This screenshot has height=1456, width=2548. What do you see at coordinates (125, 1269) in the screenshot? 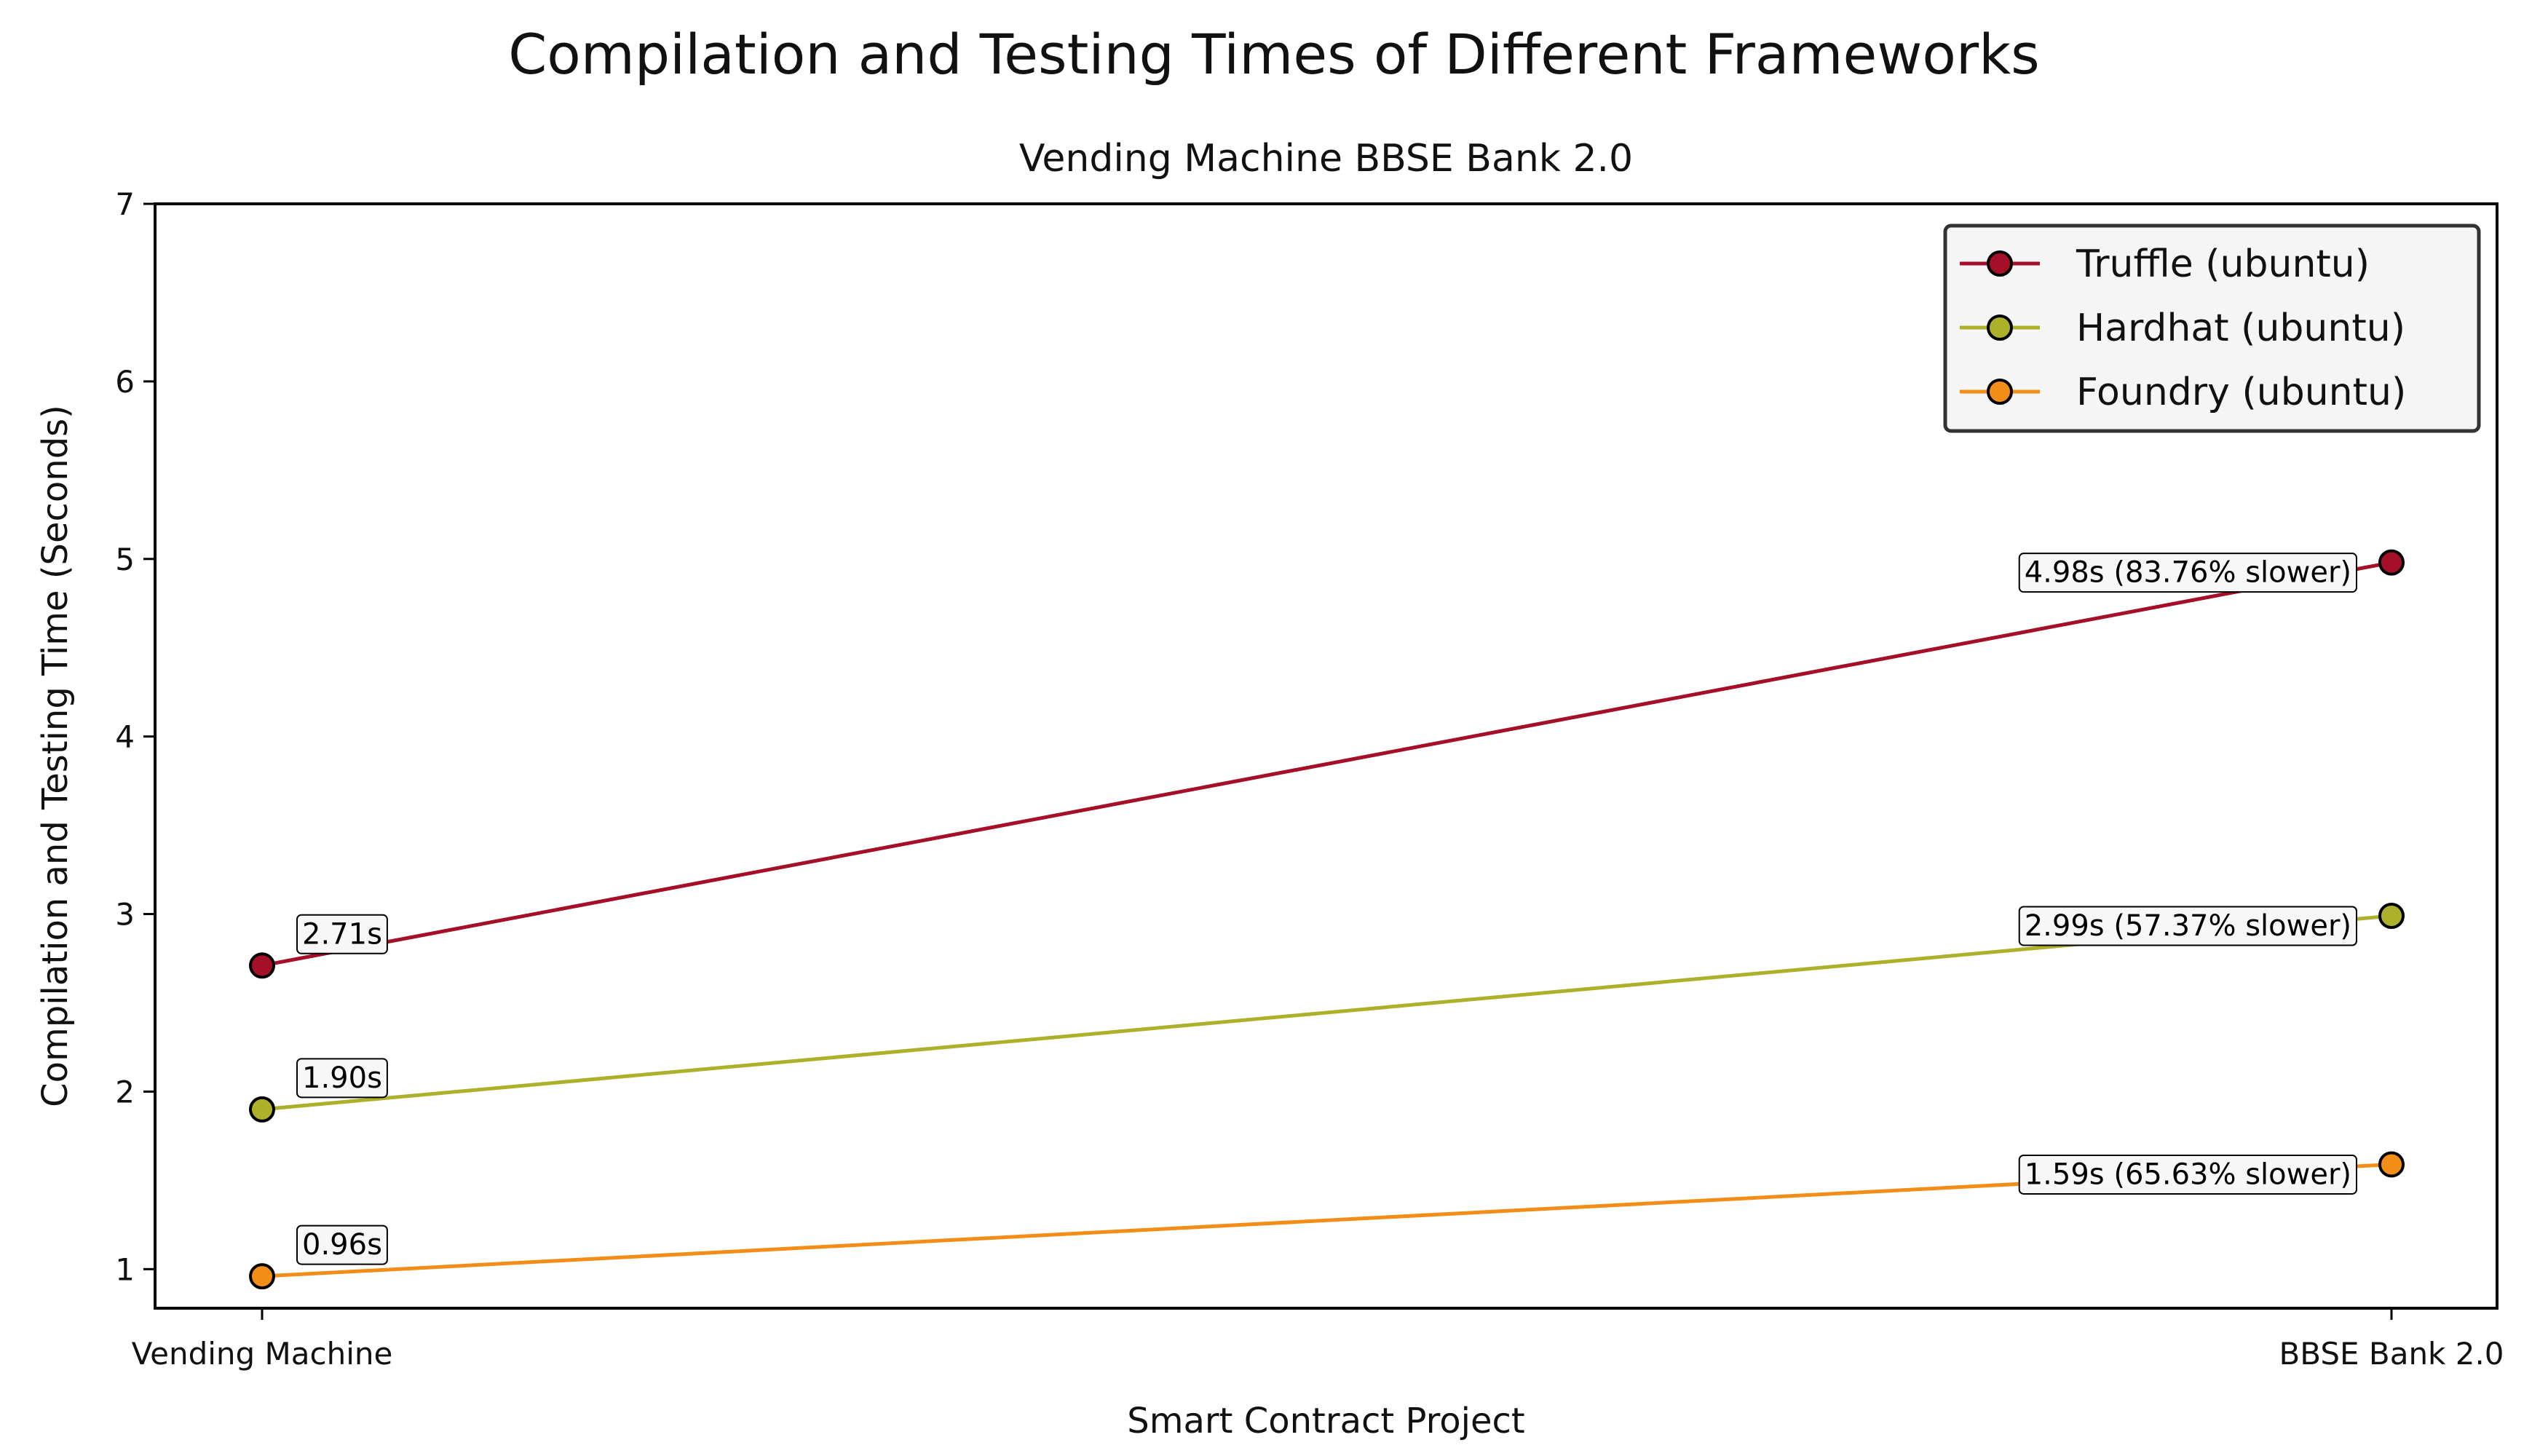
I see `y-tick-label: 1` at bounding box center [125, 1269].